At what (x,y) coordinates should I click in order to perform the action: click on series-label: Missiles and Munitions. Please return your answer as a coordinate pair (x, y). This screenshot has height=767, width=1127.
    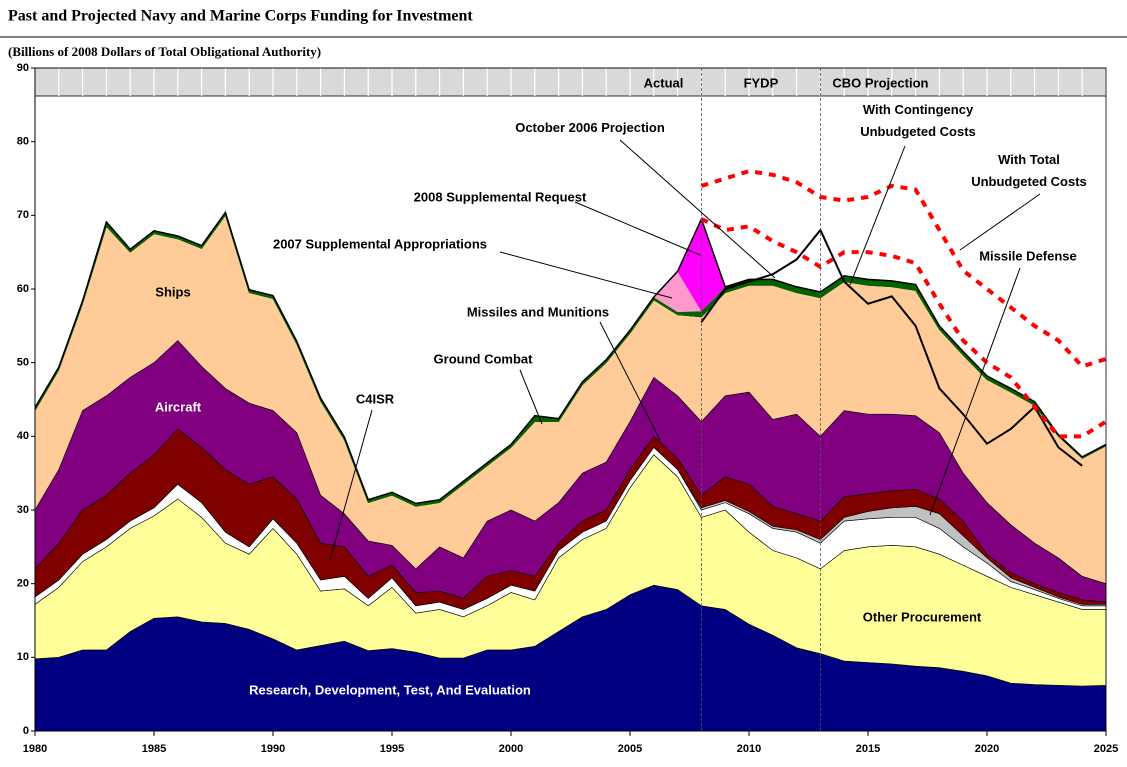
    Looking at the image, I should click on (538, 311).